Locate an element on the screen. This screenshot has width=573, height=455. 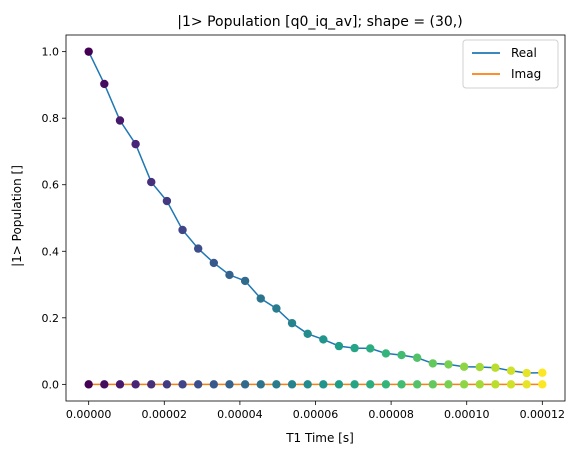
legend-label-real: Real is located at coordinates (524, 53).